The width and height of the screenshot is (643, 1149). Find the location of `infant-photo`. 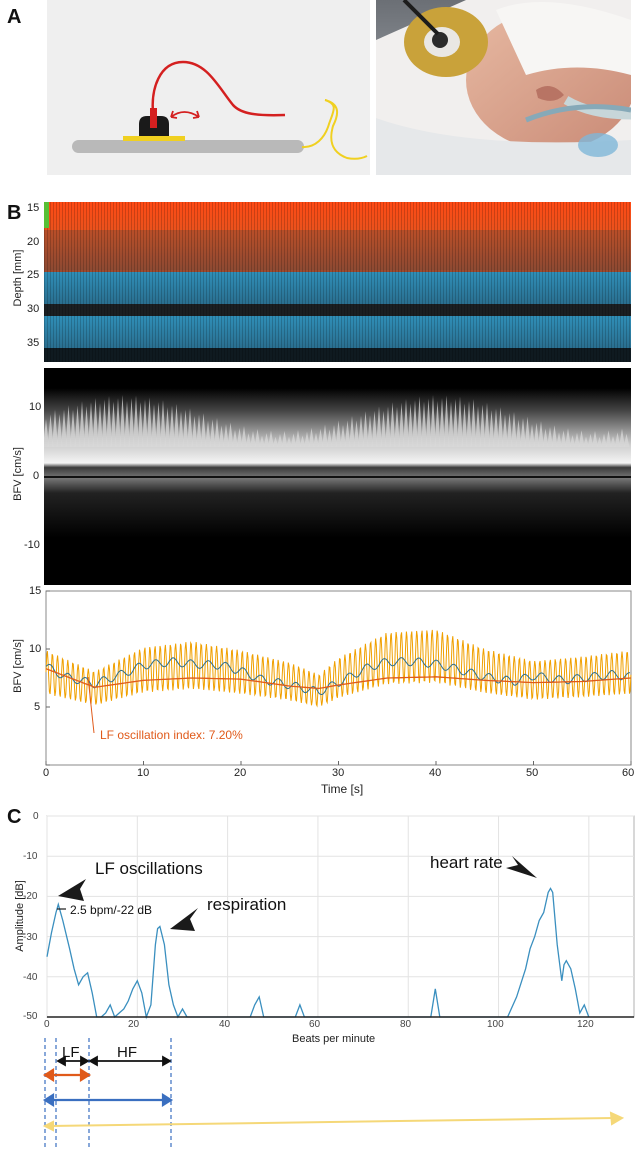

infant-photo is located at coordinates (503, 87).